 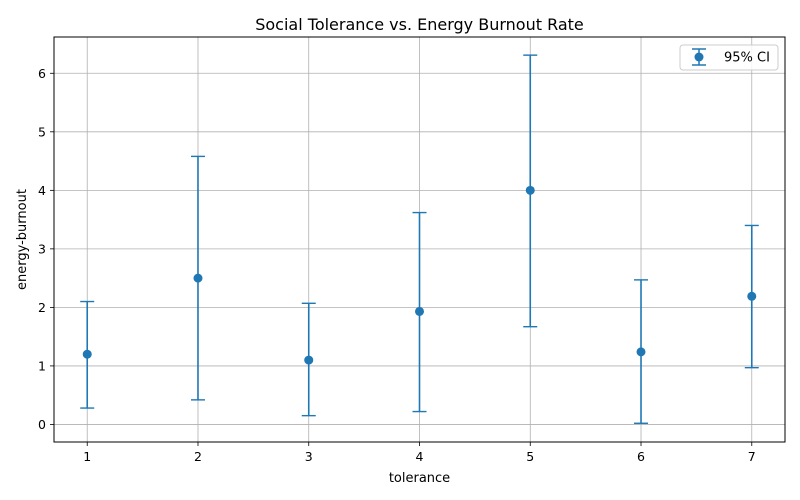 What do you see at coordinates (198, 456) in the screenshot?
I see `x-tick-label: 2` at bounding box center [198, 456].